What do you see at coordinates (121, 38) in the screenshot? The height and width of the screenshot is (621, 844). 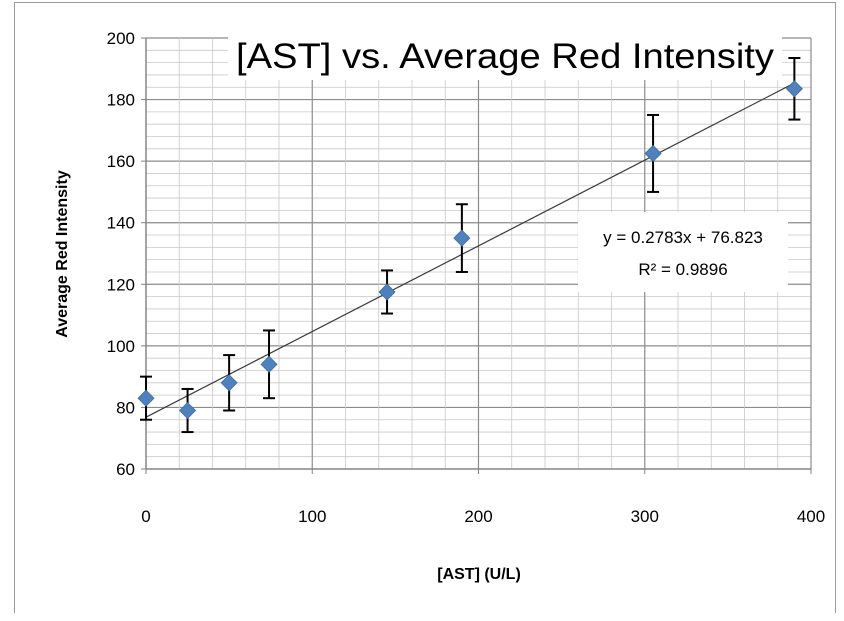 I see `y-tick-label: 200` at bounding box center [121, 38].